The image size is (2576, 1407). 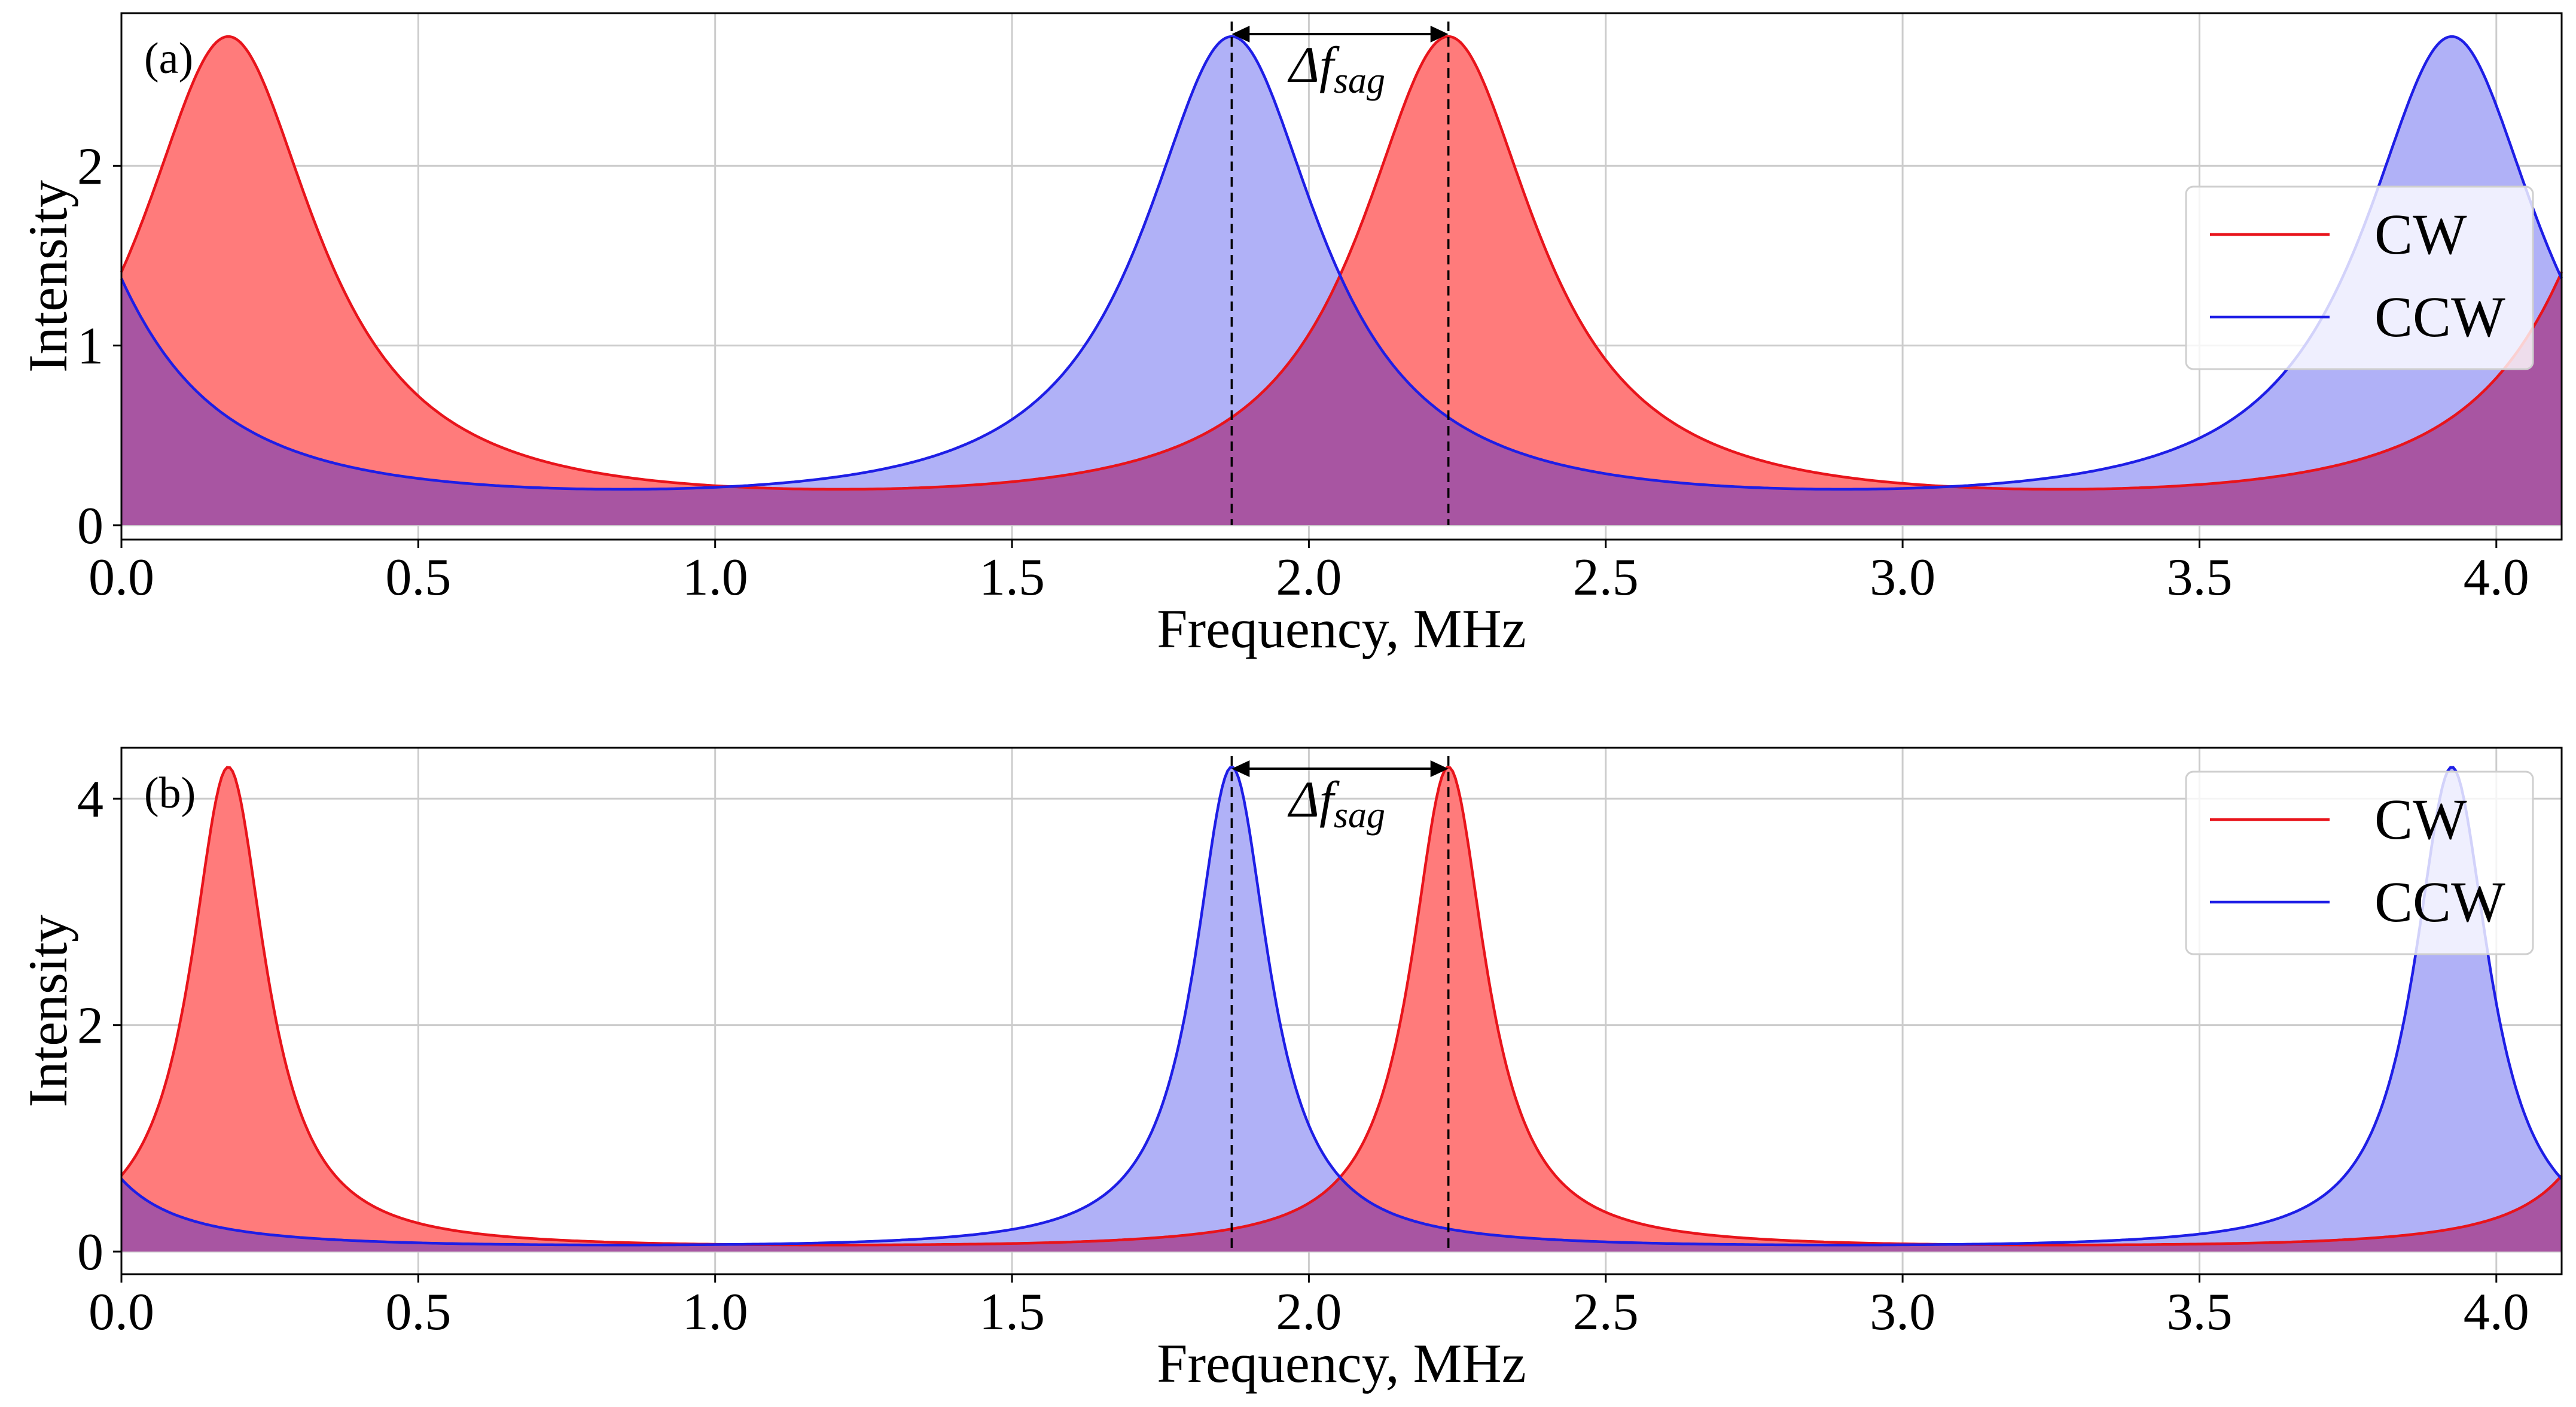 What do you see at coordinates (170, 793) in the screenshot?
I see `panel-label: (b)` at bounding box center [170, 793].